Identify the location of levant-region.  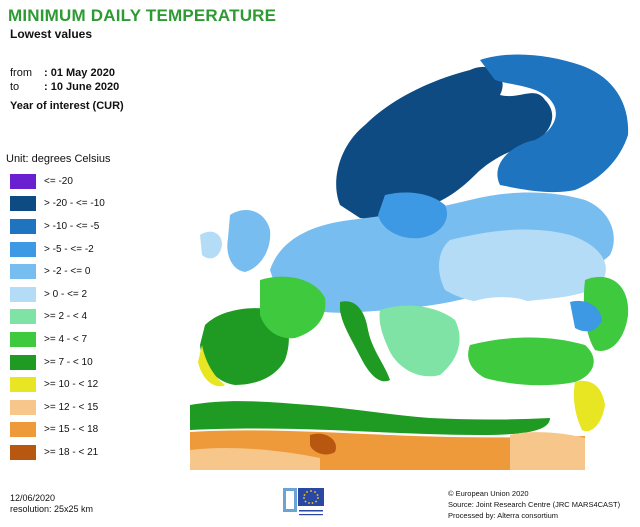
(589, 406).